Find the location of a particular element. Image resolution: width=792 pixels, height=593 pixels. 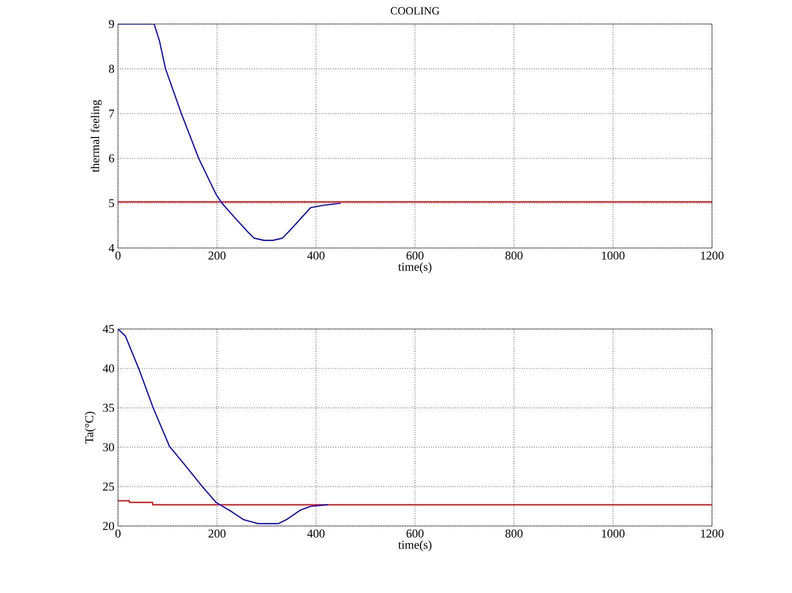

y-tick-label: 20 is located at coordinates (108, 526).